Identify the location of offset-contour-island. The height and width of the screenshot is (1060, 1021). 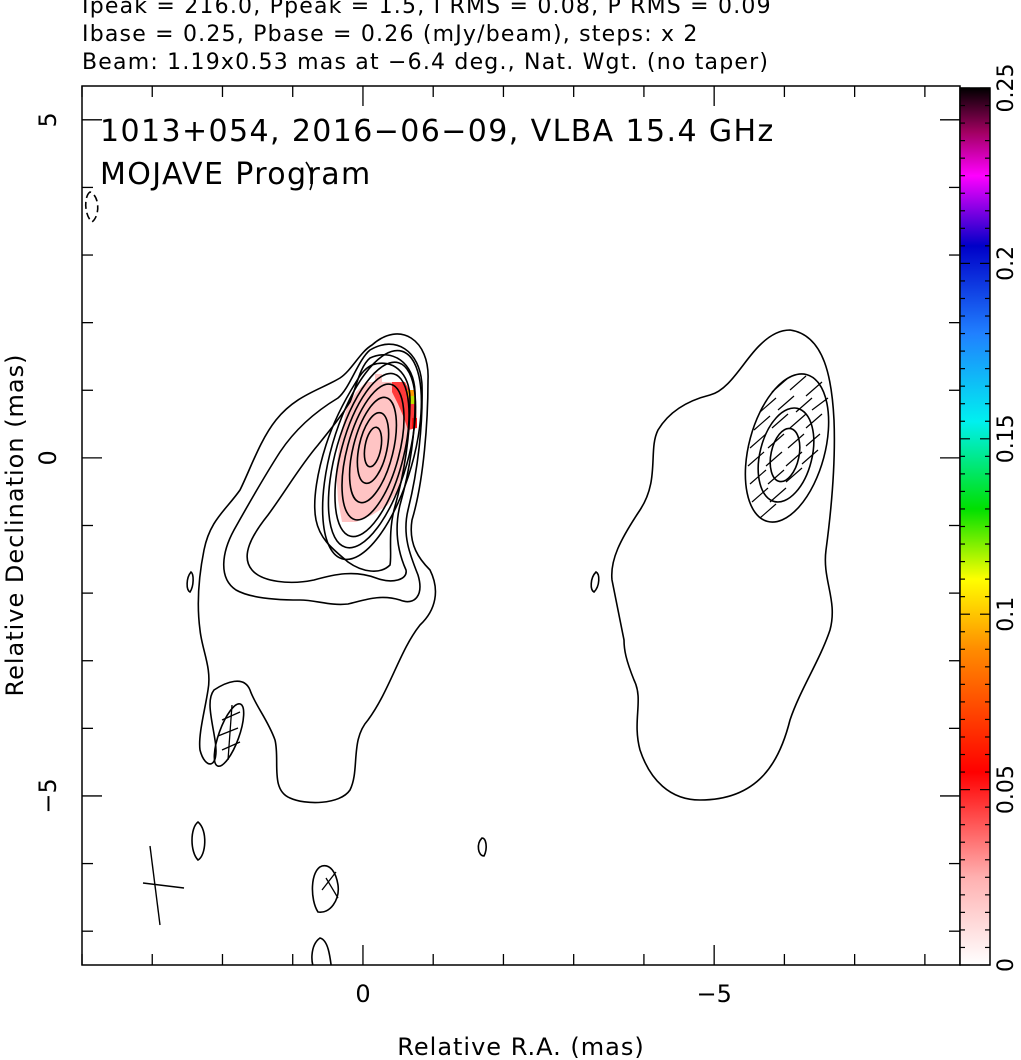
(595, 582).